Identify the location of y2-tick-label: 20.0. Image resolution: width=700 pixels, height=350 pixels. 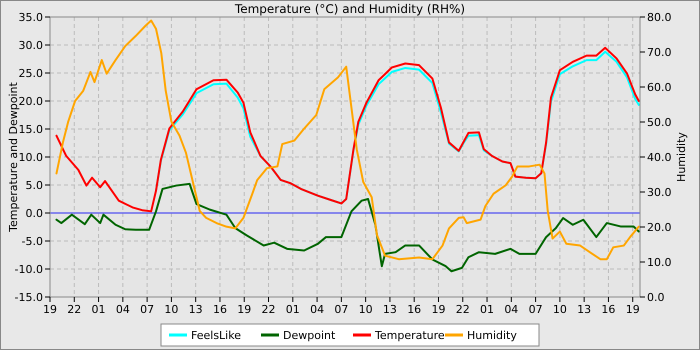
(659, 227).